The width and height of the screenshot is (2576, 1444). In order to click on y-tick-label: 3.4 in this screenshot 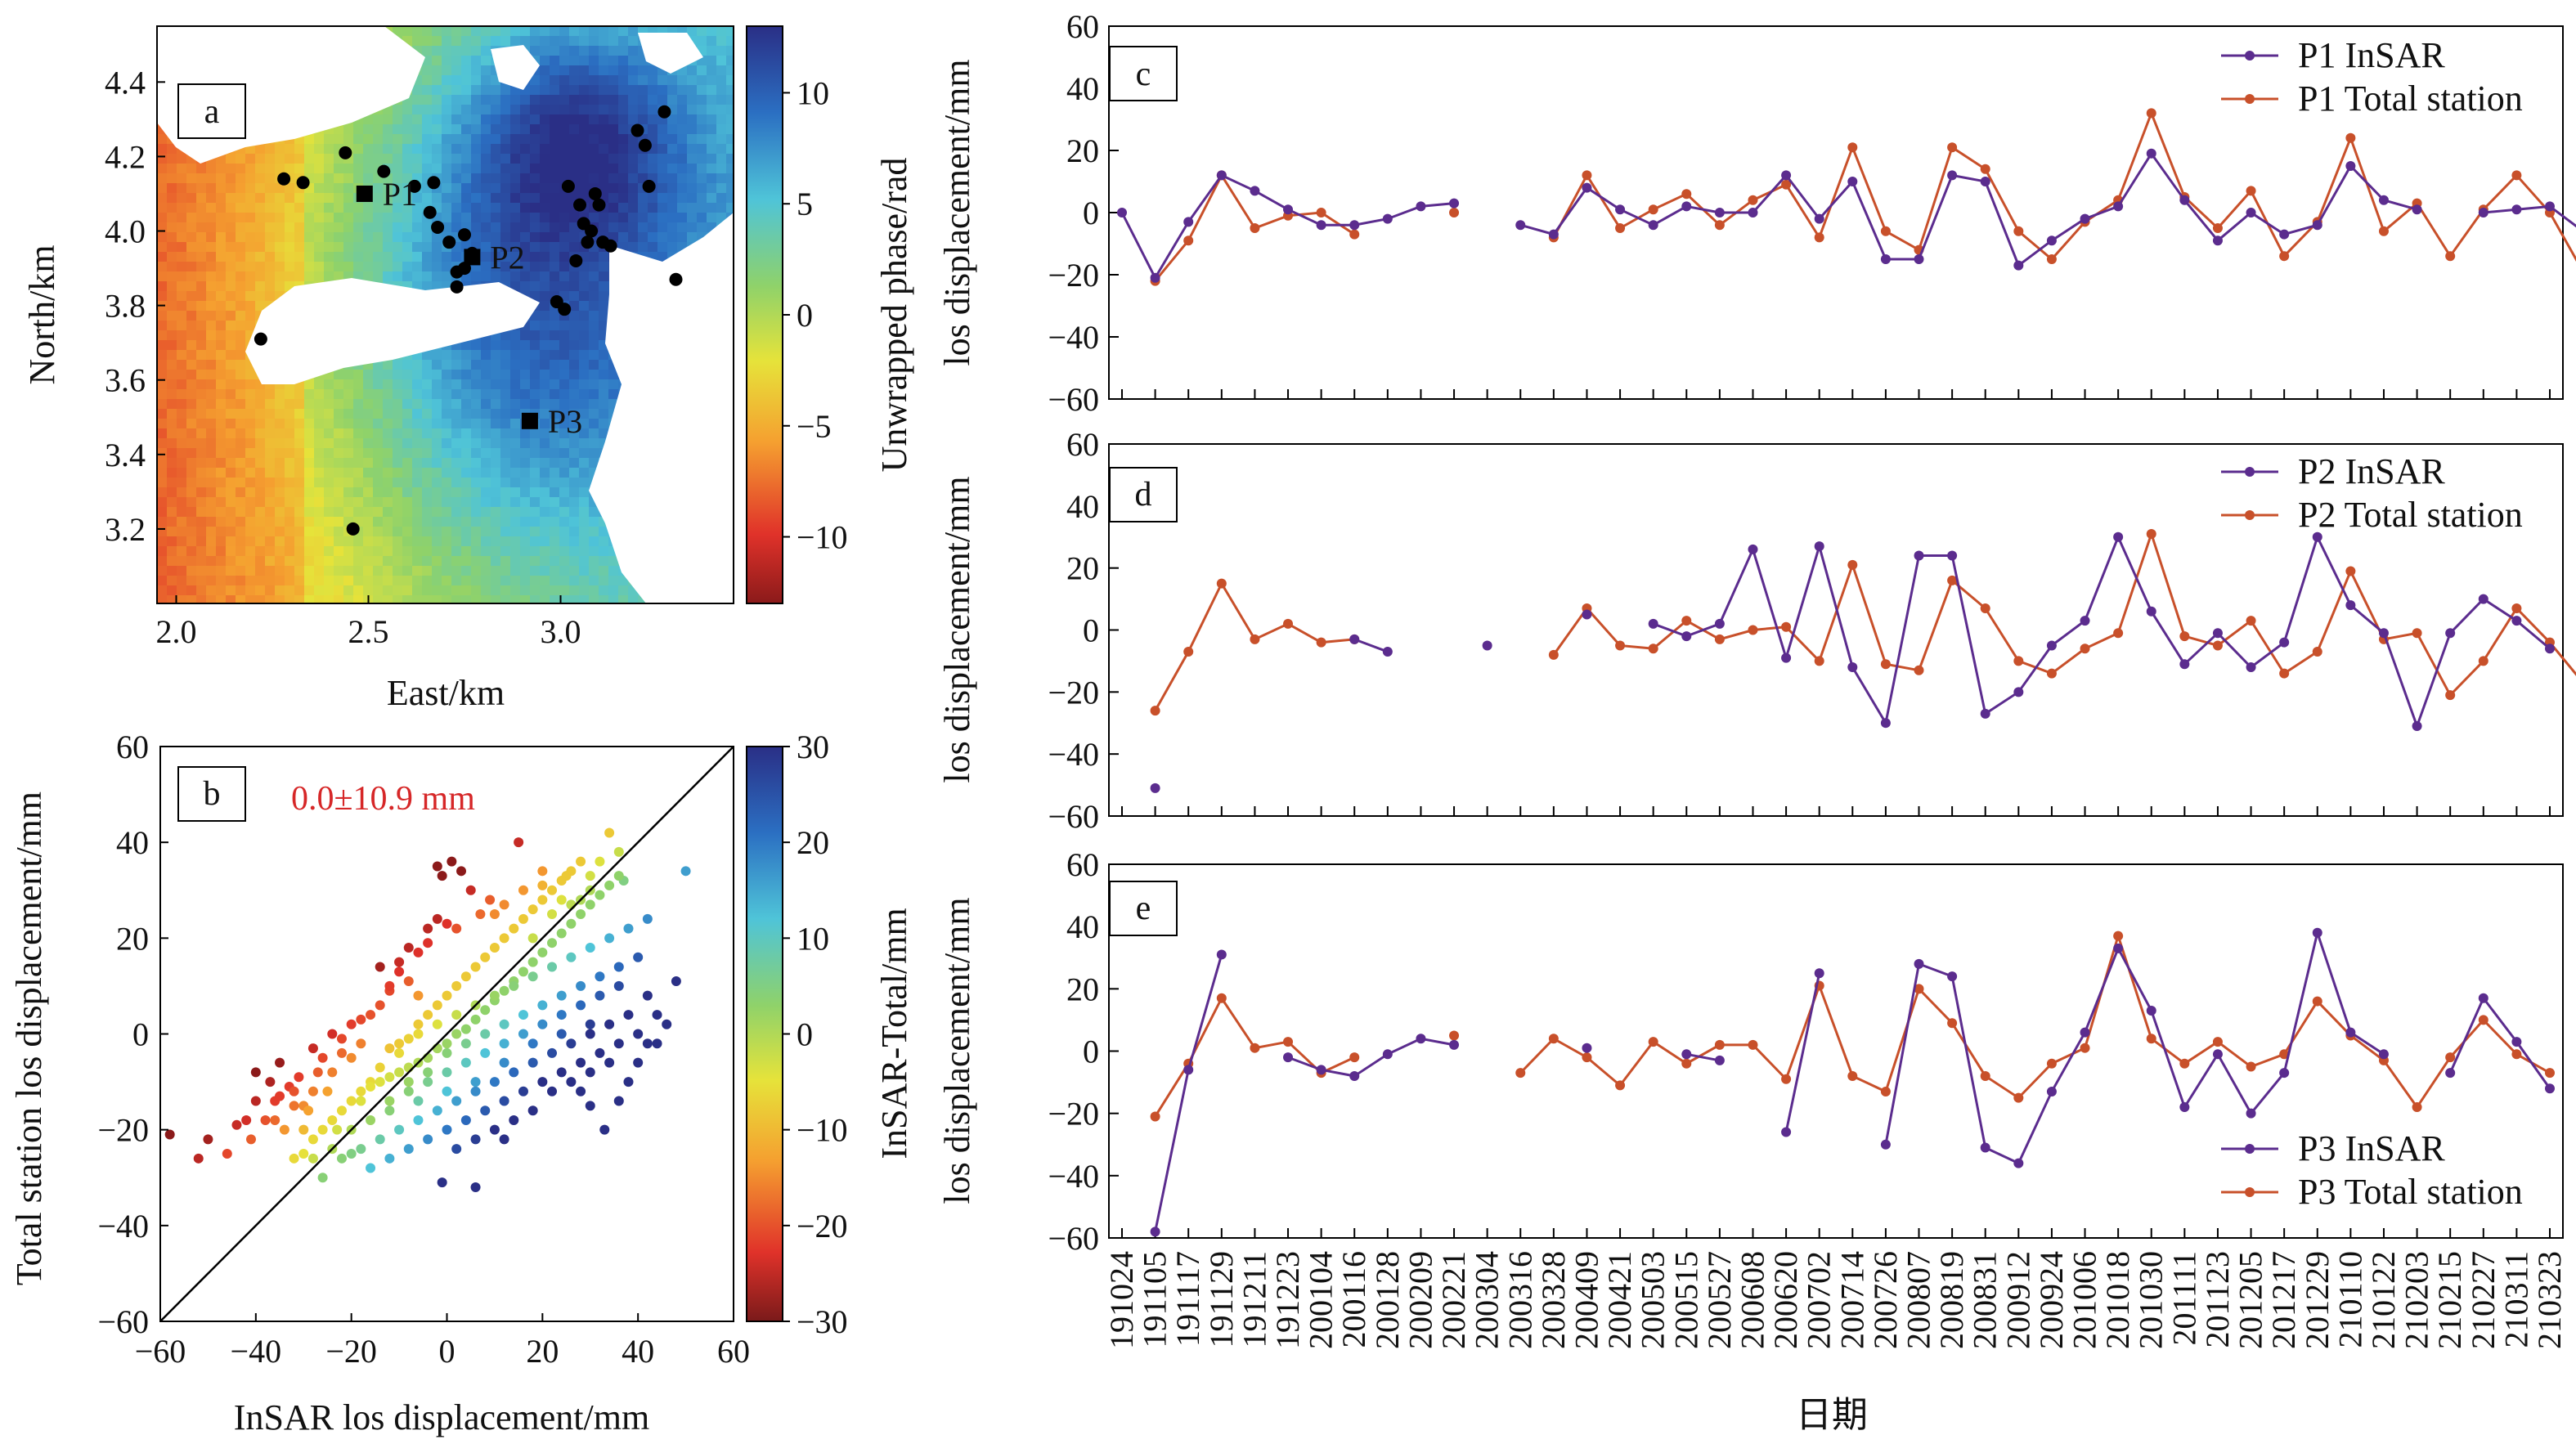, I will do `click(125, 455)`.